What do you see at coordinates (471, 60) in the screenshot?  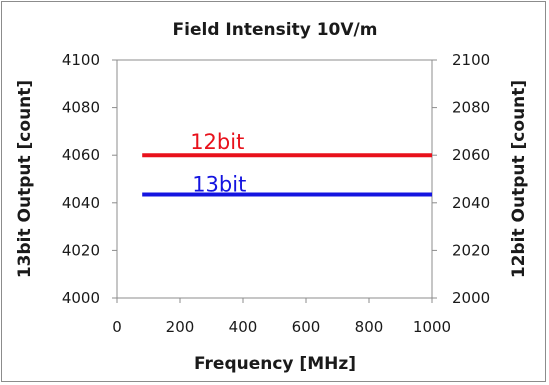 I see `right-y-tick-label: 2100` at bounding box center [471, 60].